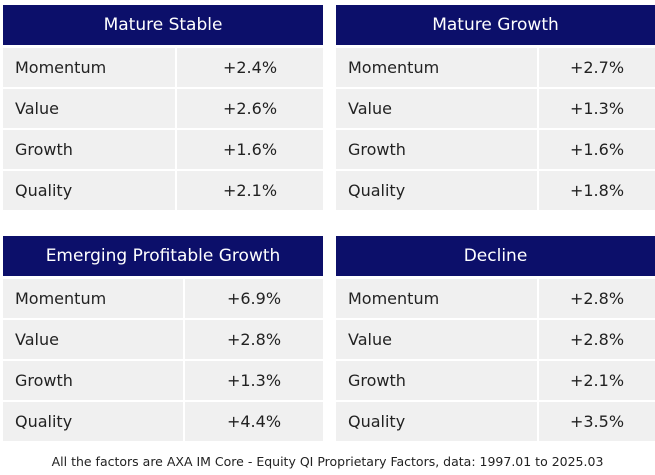 The width and height of the screenshot is (655, 475). I want to click on table-row: Quality +2.1%, so click(163, 190).